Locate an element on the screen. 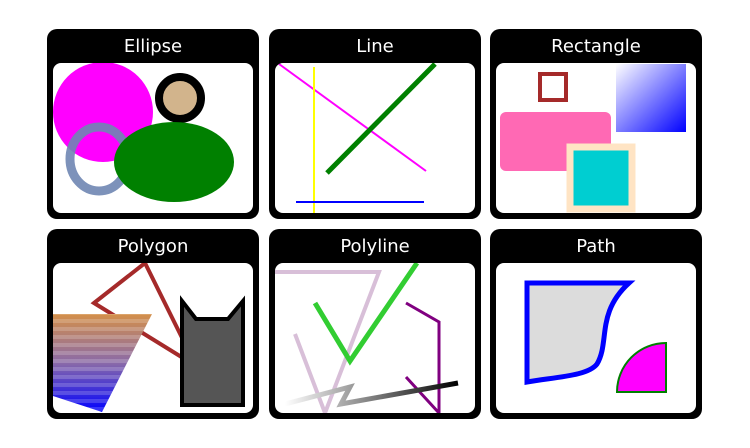  thistle-triangle-line is located at coordinates (328, 341).